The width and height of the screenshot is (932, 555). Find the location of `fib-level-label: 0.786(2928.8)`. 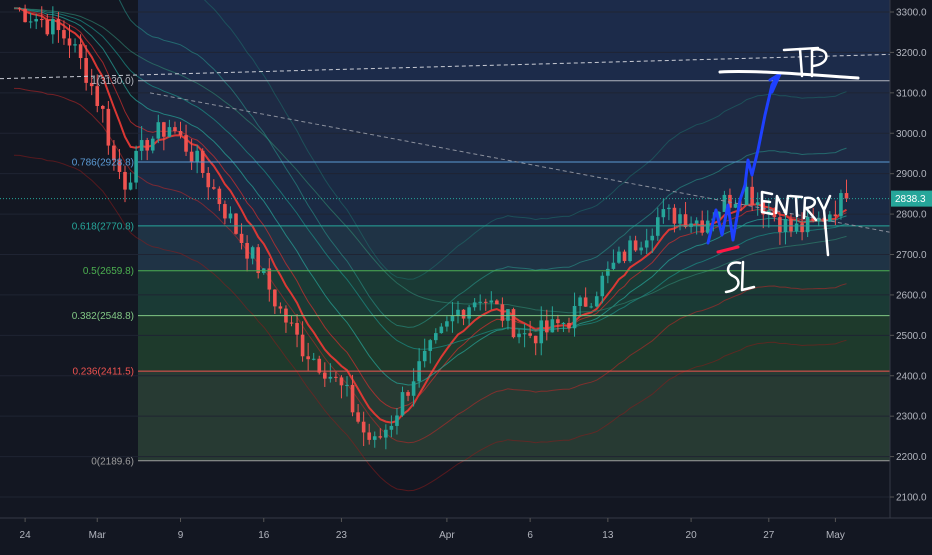

fib-level-label: 0.786(2928.8) is located at coordinates (103, 163).